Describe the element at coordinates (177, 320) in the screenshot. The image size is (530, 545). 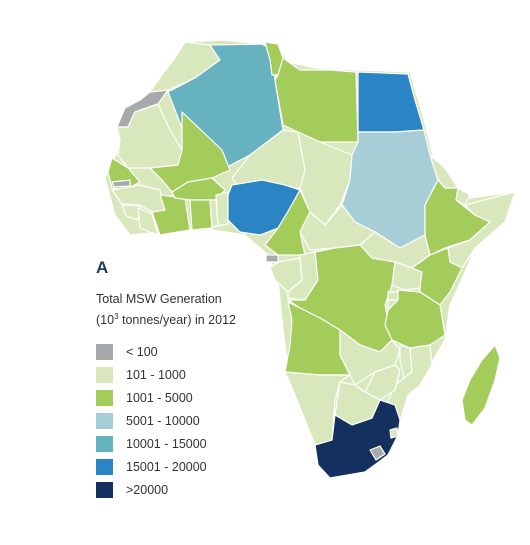
I see `legend-title-rest: tonnes/year) in 2012` at that location.